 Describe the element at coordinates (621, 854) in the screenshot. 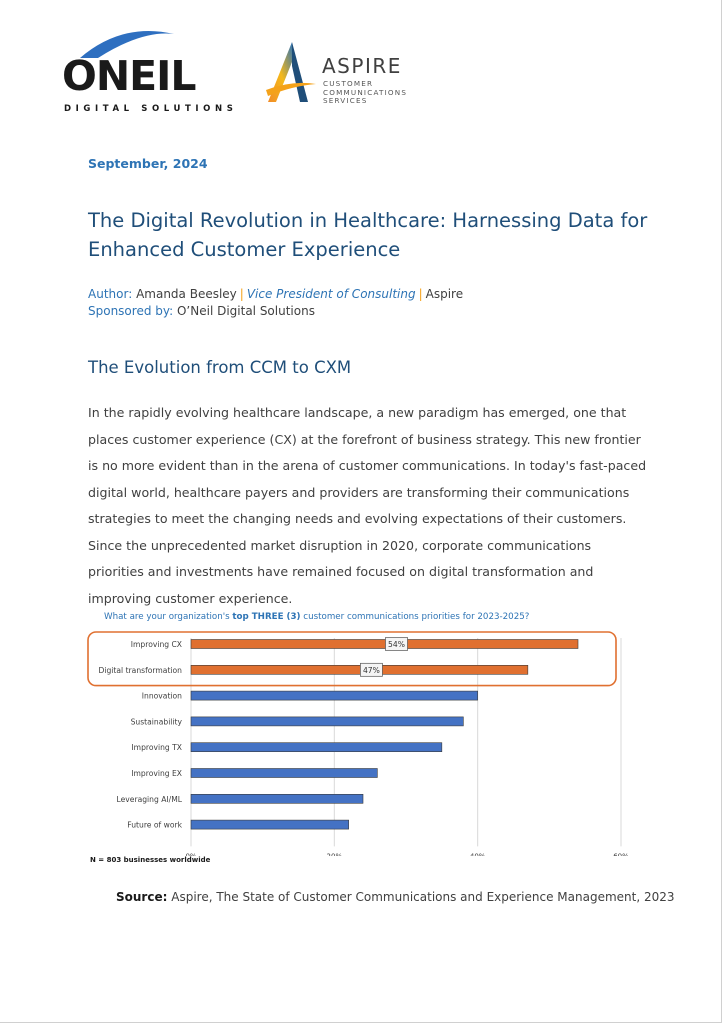

I see `x-tick-label: 60%` at that location.